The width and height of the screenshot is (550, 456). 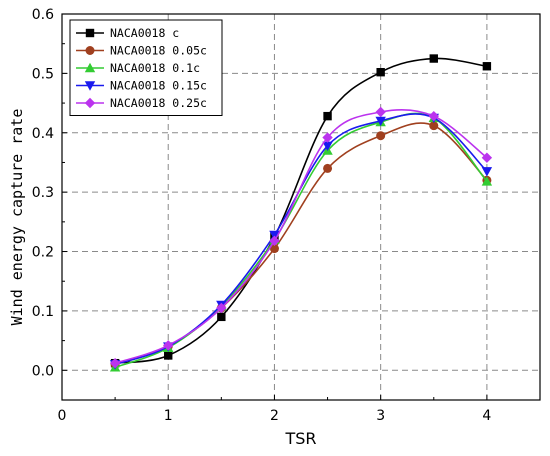 I want to click on x-tick-label: 3, so click(x=380, y=416).